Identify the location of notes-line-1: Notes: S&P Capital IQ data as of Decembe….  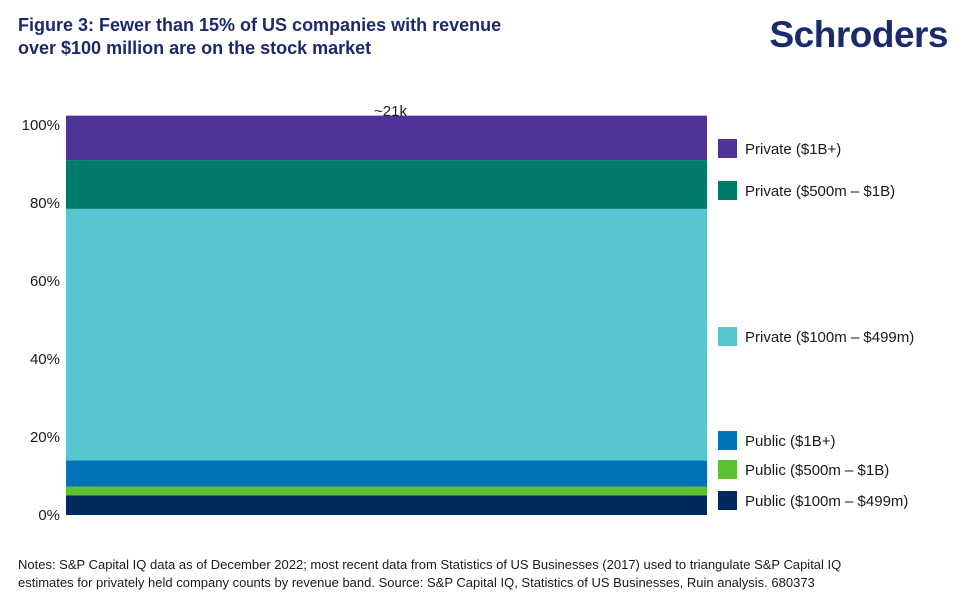
(430, 564).